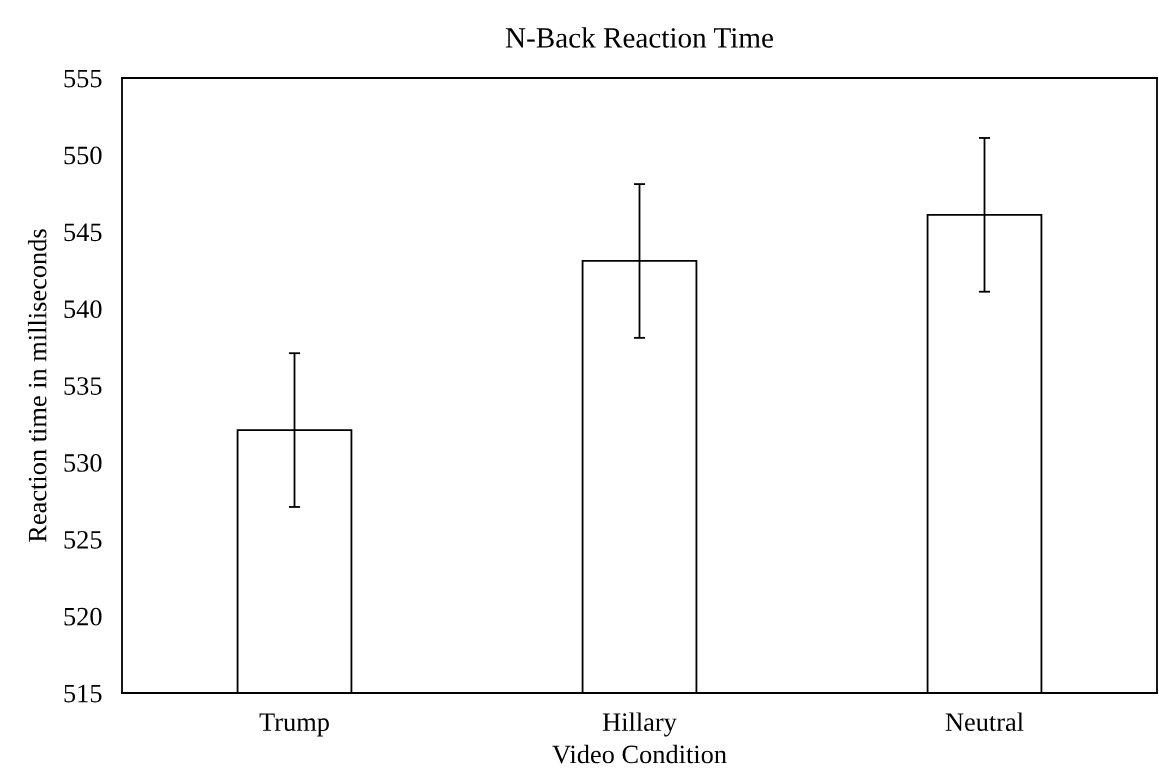 The height and width of the screenshot is (784, 1159). I want to click on y-tick-label: 540, so click(83, 309).